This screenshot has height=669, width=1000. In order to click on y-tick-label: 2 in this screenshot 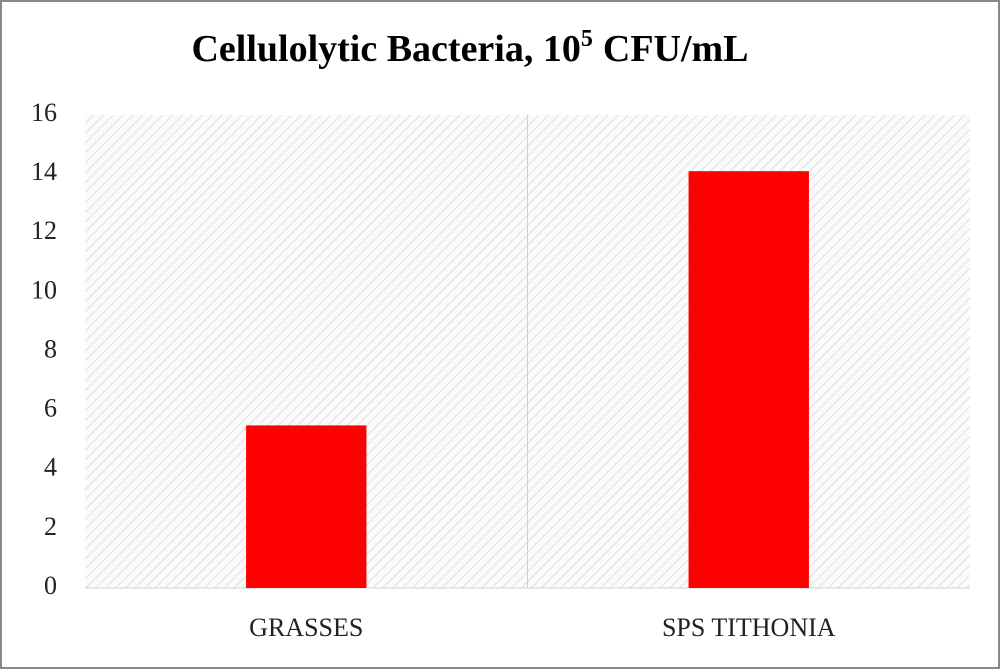, I will do `click(50, 526)`.